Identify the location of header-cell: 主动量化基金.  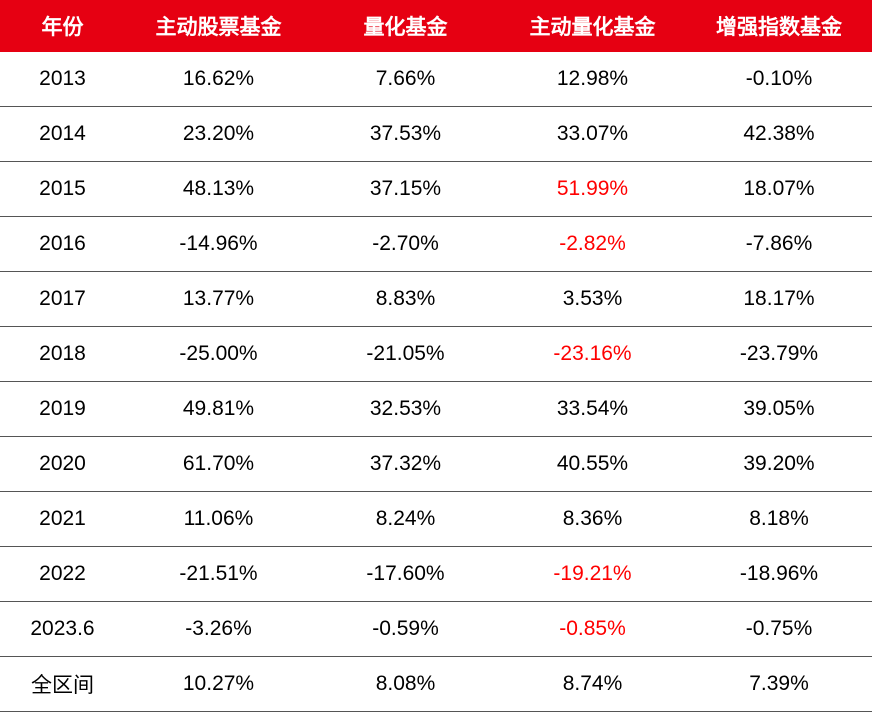
(592, 27).